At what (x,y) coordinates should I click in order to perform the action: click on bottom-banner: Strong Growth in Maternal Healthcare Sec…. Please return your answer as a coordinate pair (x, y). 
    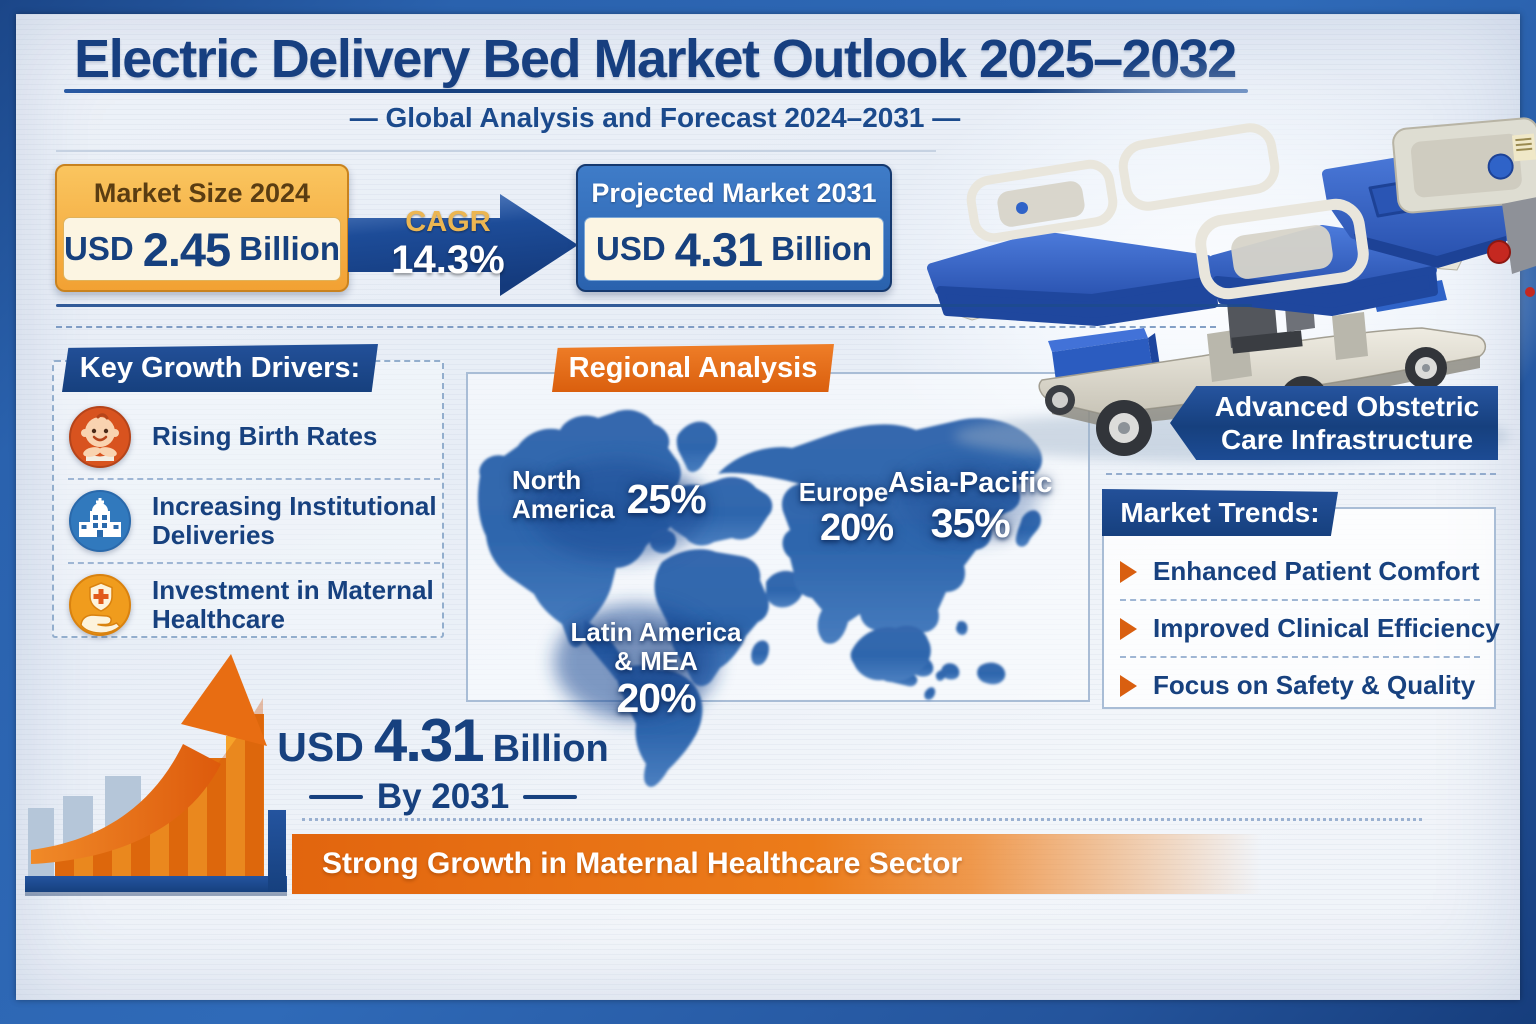
    Looking at the image, I should click on (792, 864).